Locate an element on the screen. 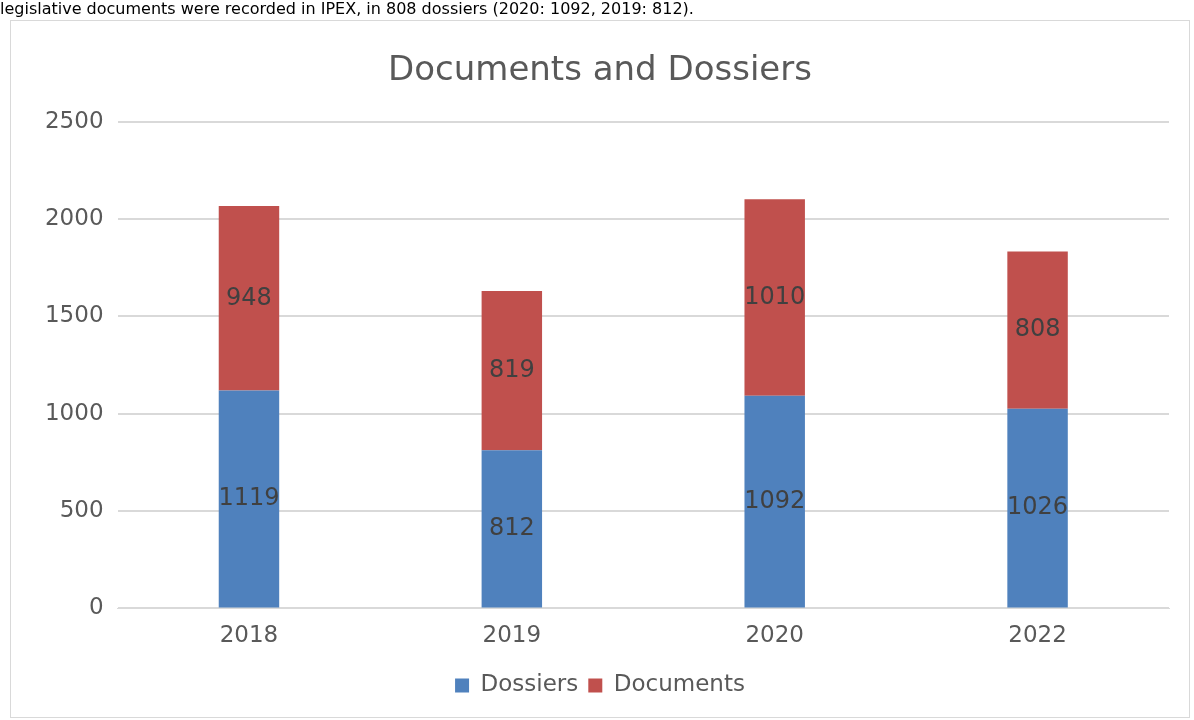  x-tick-label: 2019 is located at coordinates (512, 634).